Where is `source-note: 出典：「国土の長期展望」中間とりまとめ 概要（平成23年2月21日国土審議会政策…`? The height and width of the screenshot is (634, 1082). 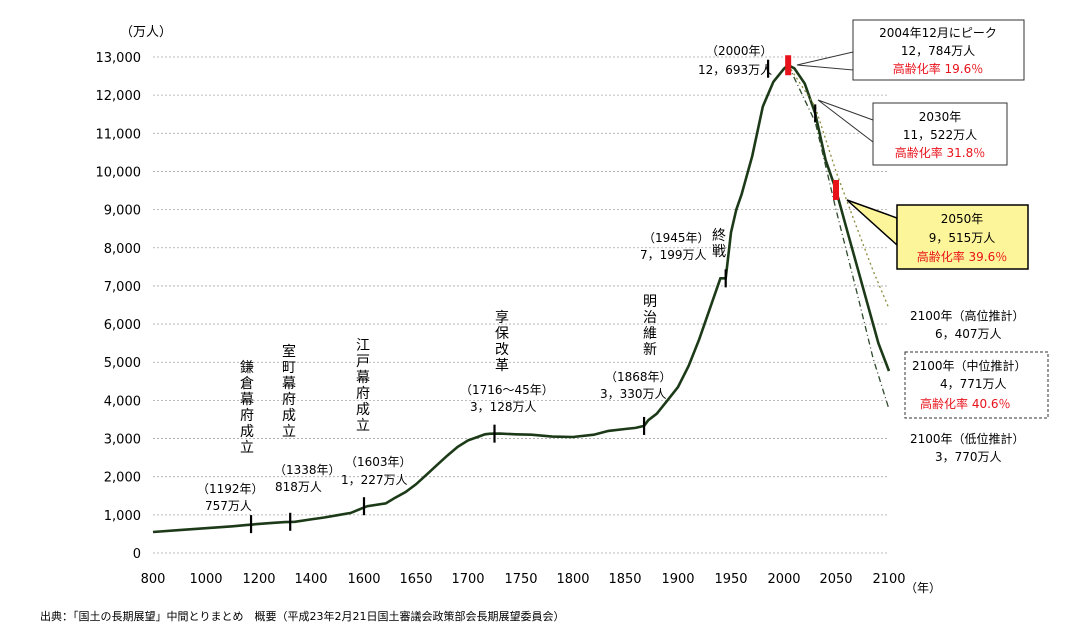 source-note: 出典：「国土の長期展望」中間とりまとめ 概要（平成23年2月21日国土審議会政策… is located at coordinates (302, 616).